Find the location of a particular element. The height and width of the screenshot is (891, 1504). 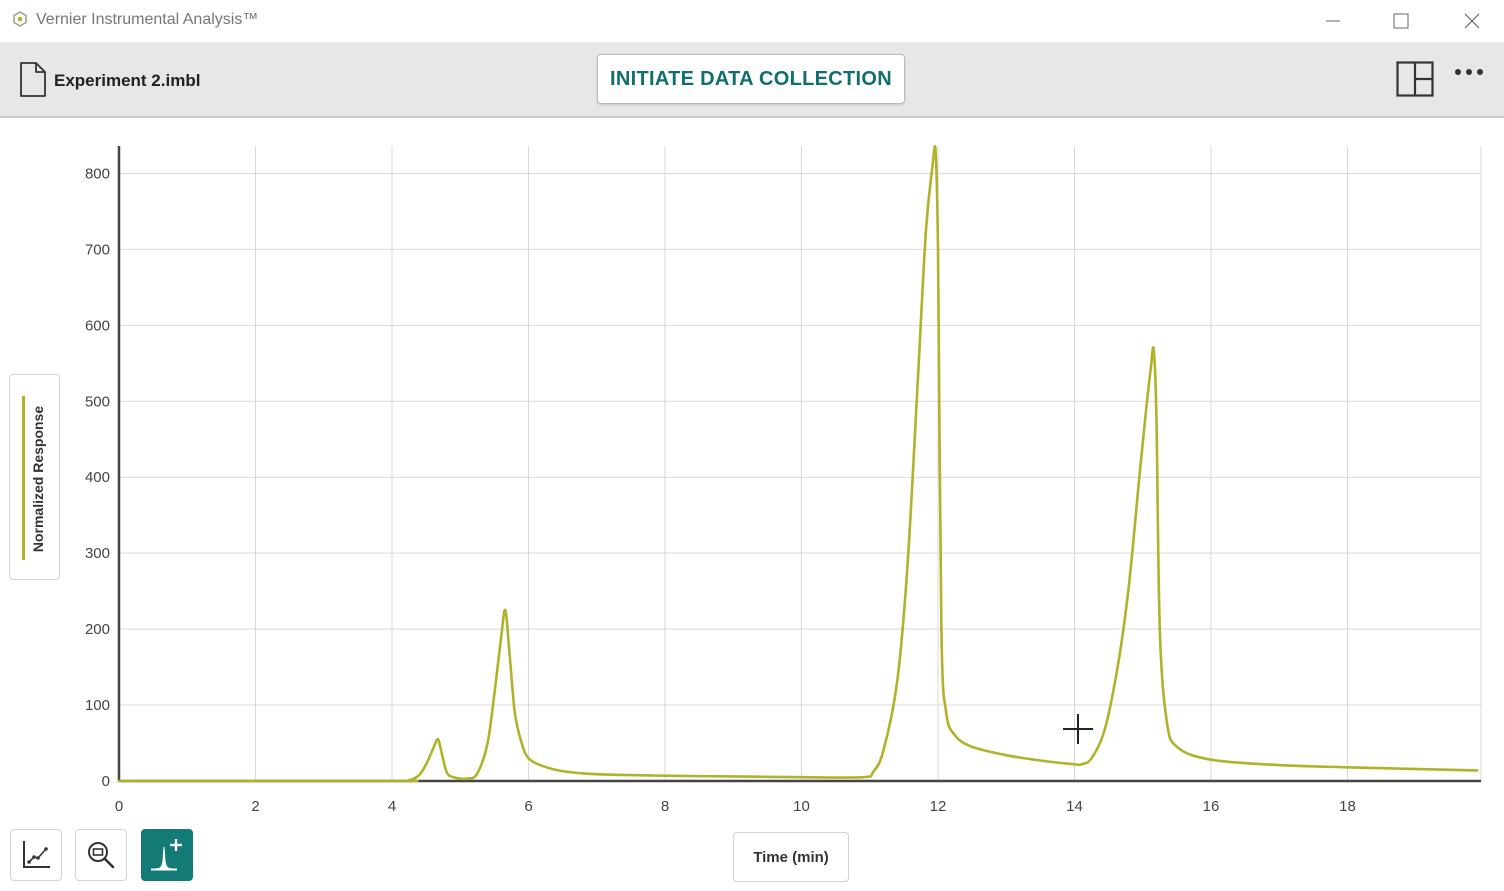

graph-tools-icon is located at coordinates (36, 854).